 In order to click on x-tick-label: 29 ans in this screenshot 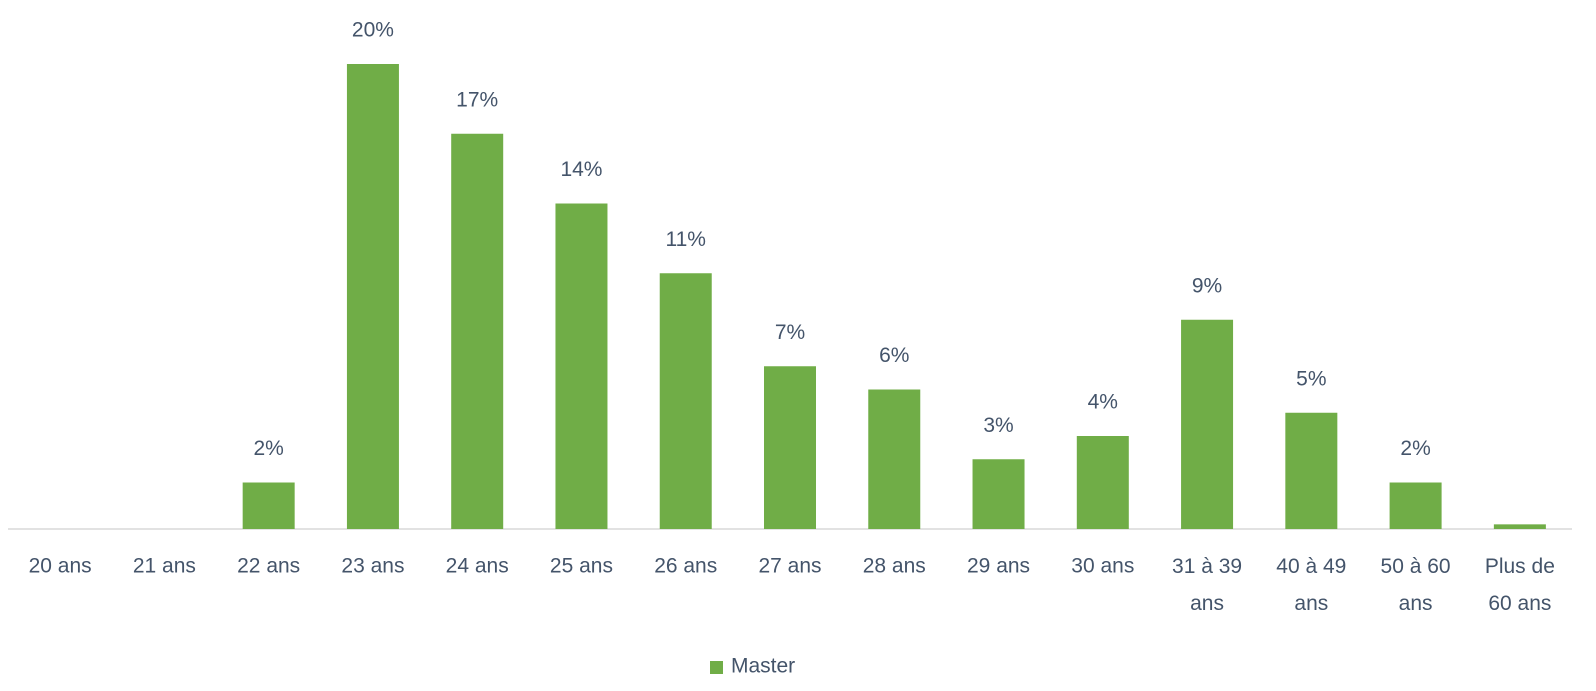, I will do `click(998, 566)`.